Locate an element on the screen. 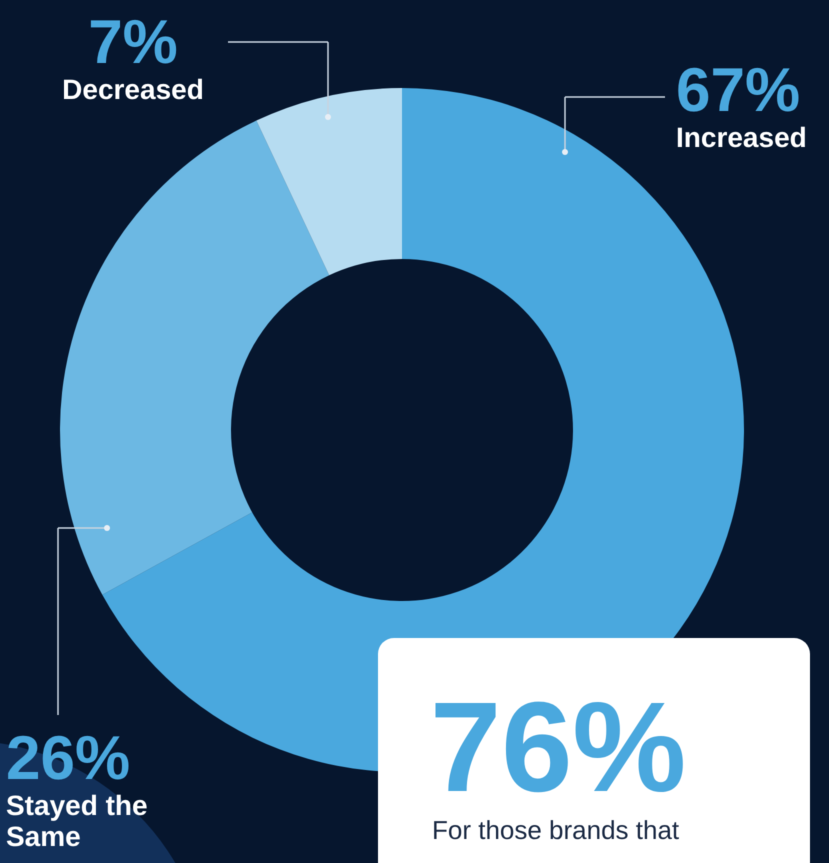 The height and width of the screenshot is (863, 829). data-label: 67% is located at coordinates (739, 90).